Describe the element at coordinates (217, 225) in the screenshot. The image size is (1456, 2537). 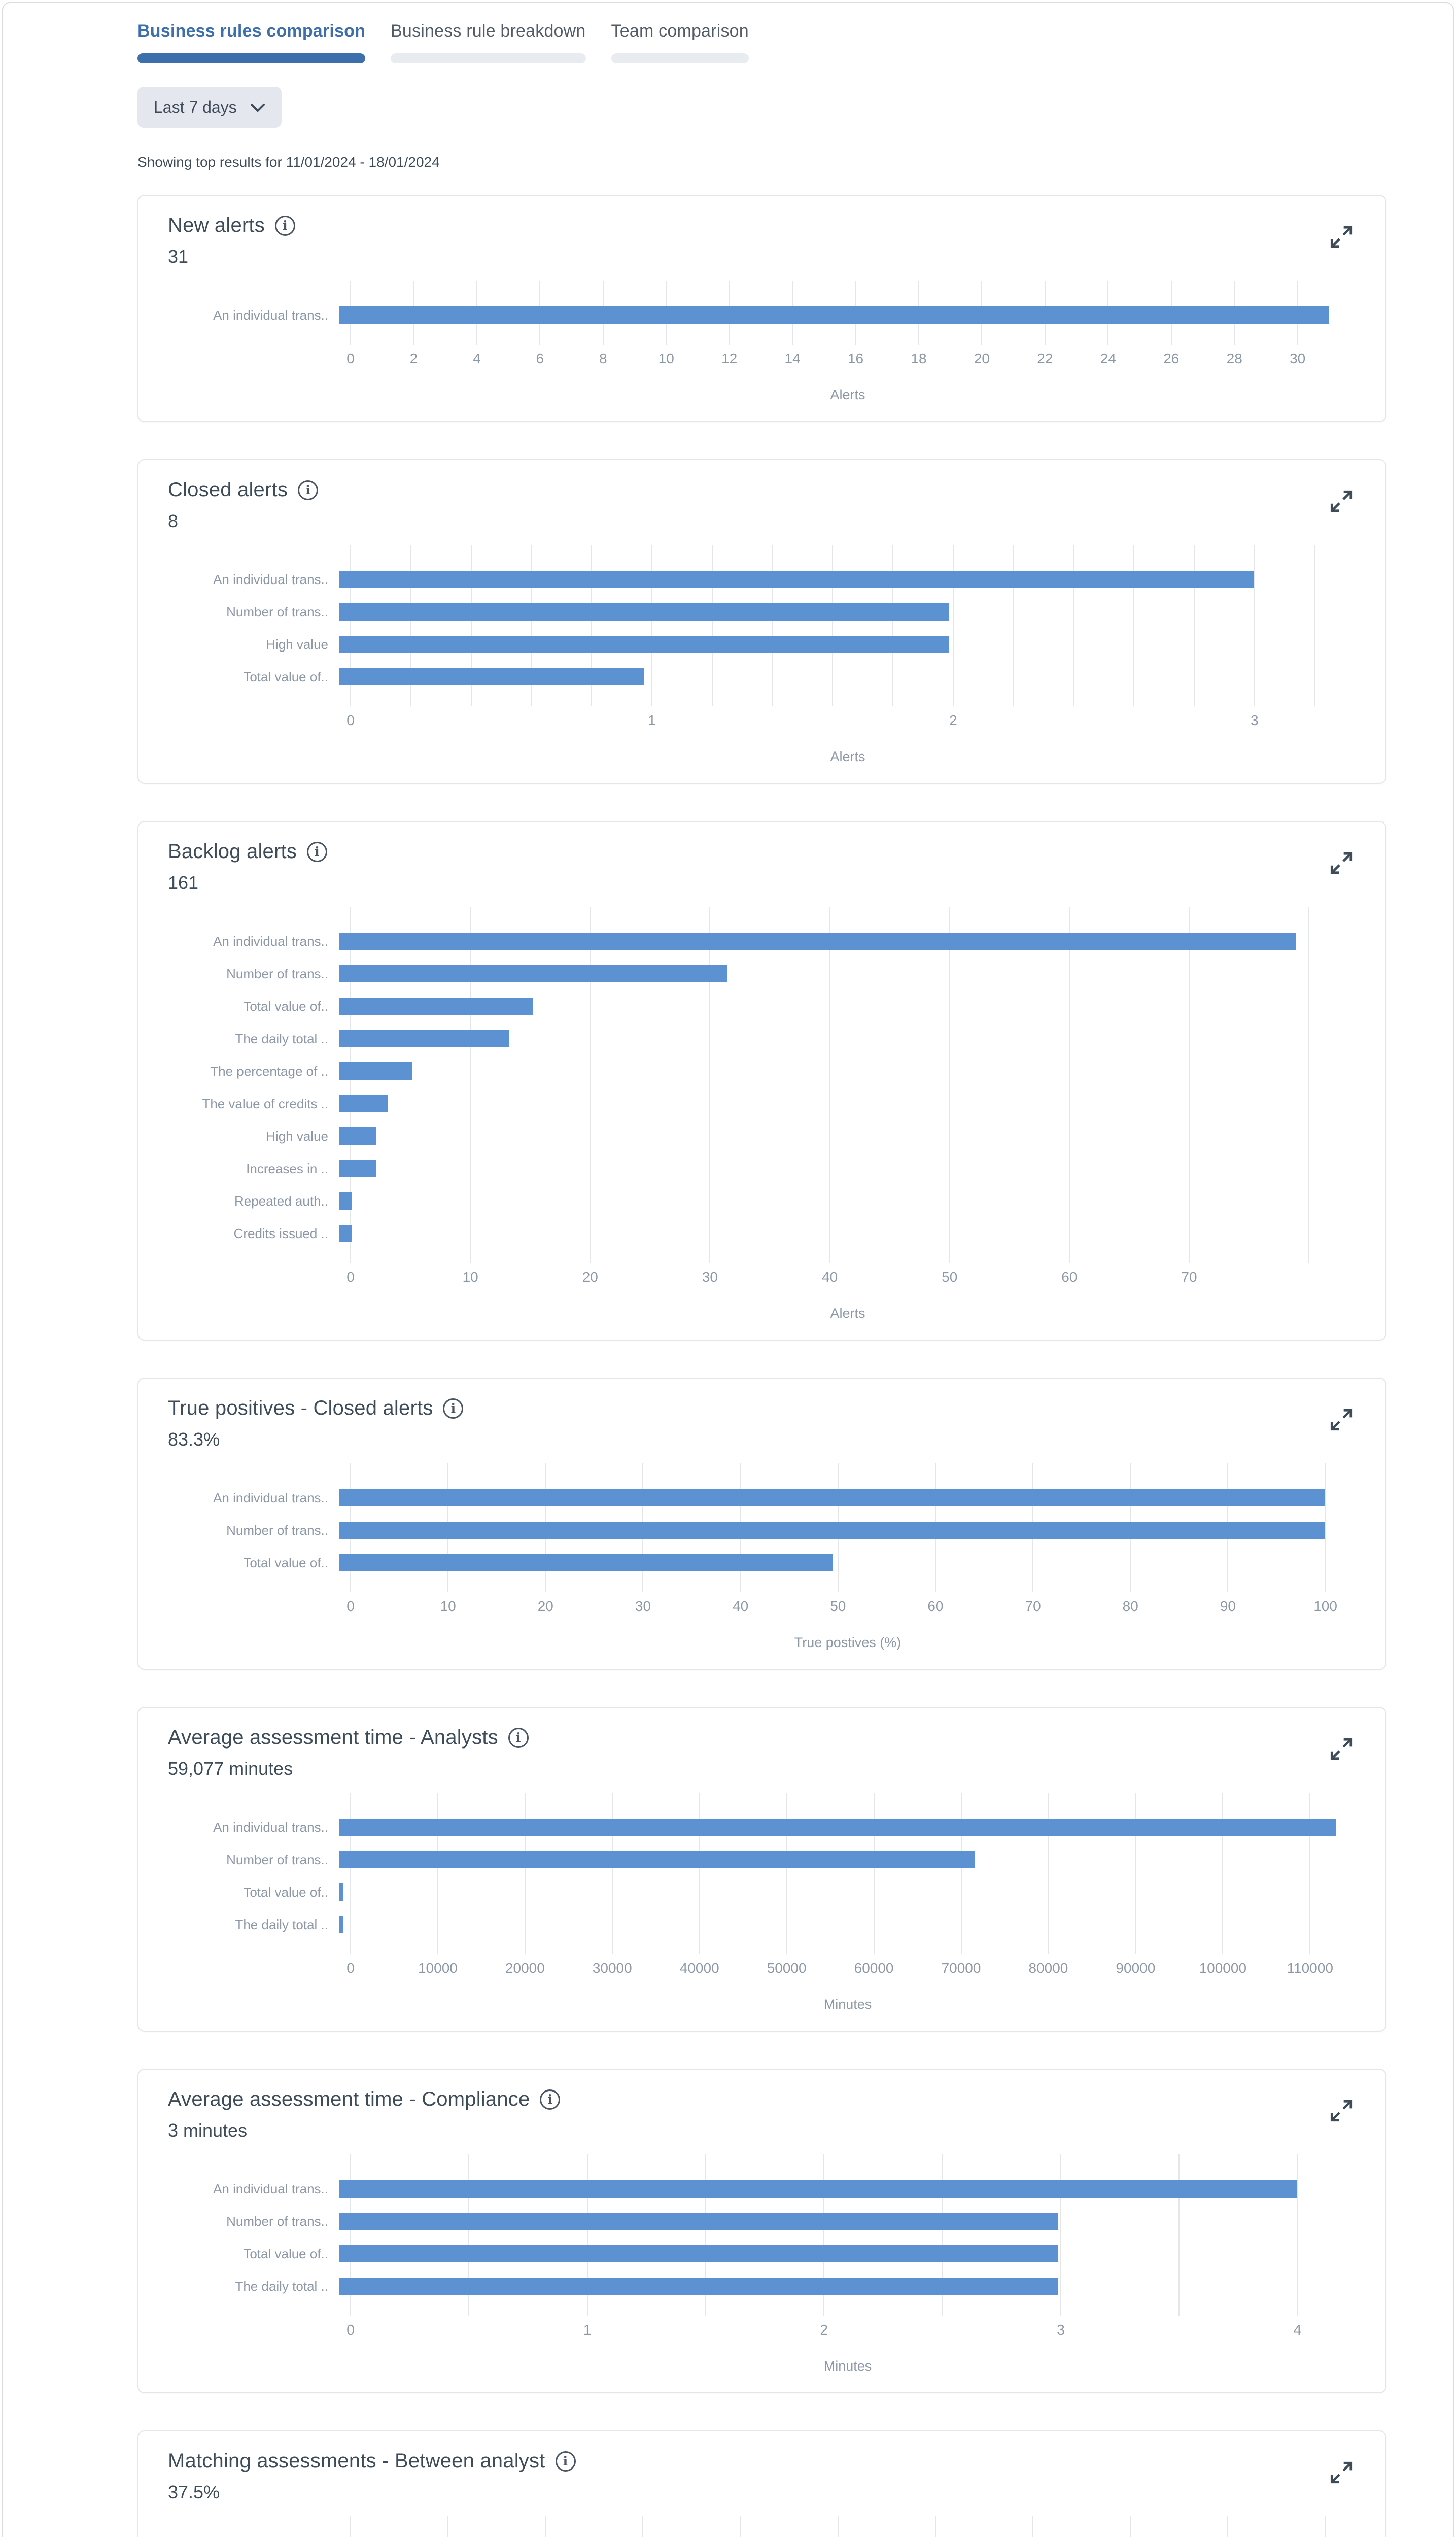
I see `chart-title-text: New alerts` at that location.